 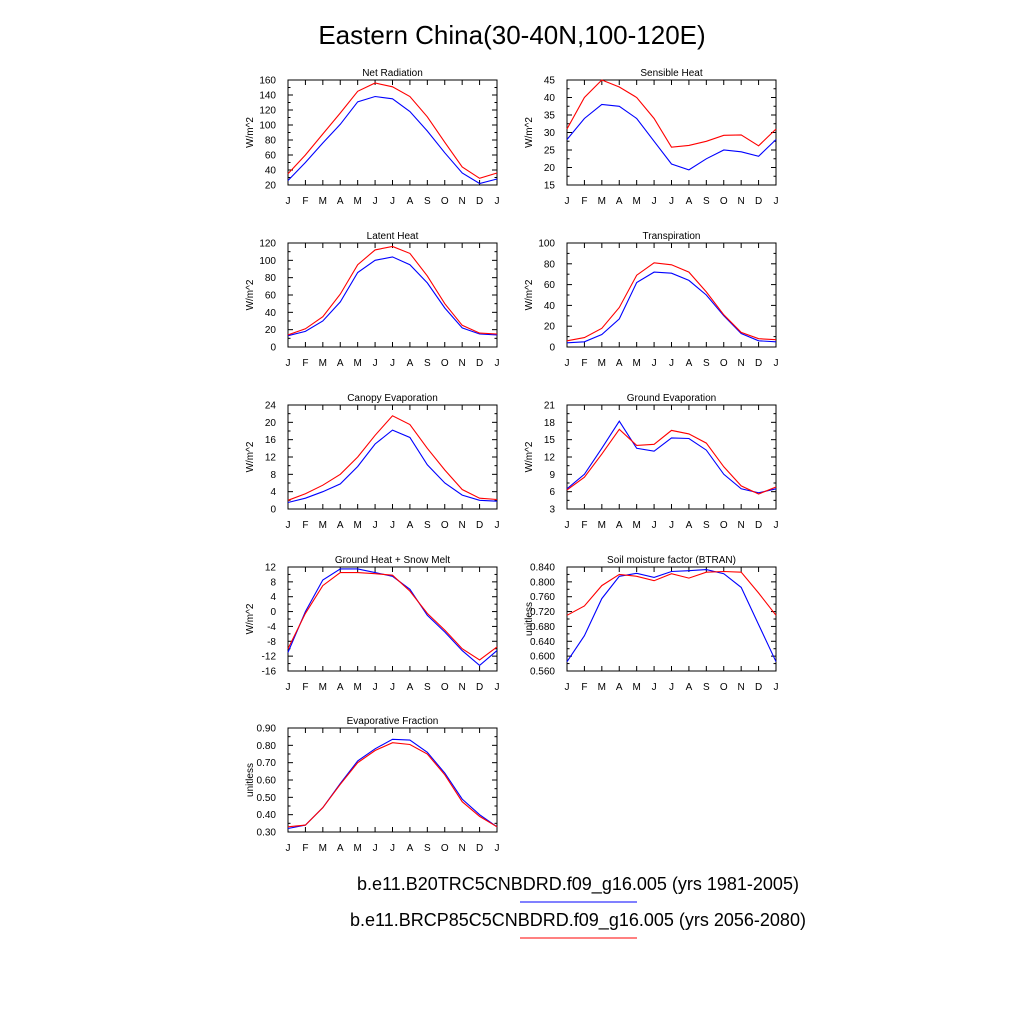 What do you see at coordinates (550, 151) in the screenshot?
I see `y-tick-label: 25` at bounding box center [550, 151].